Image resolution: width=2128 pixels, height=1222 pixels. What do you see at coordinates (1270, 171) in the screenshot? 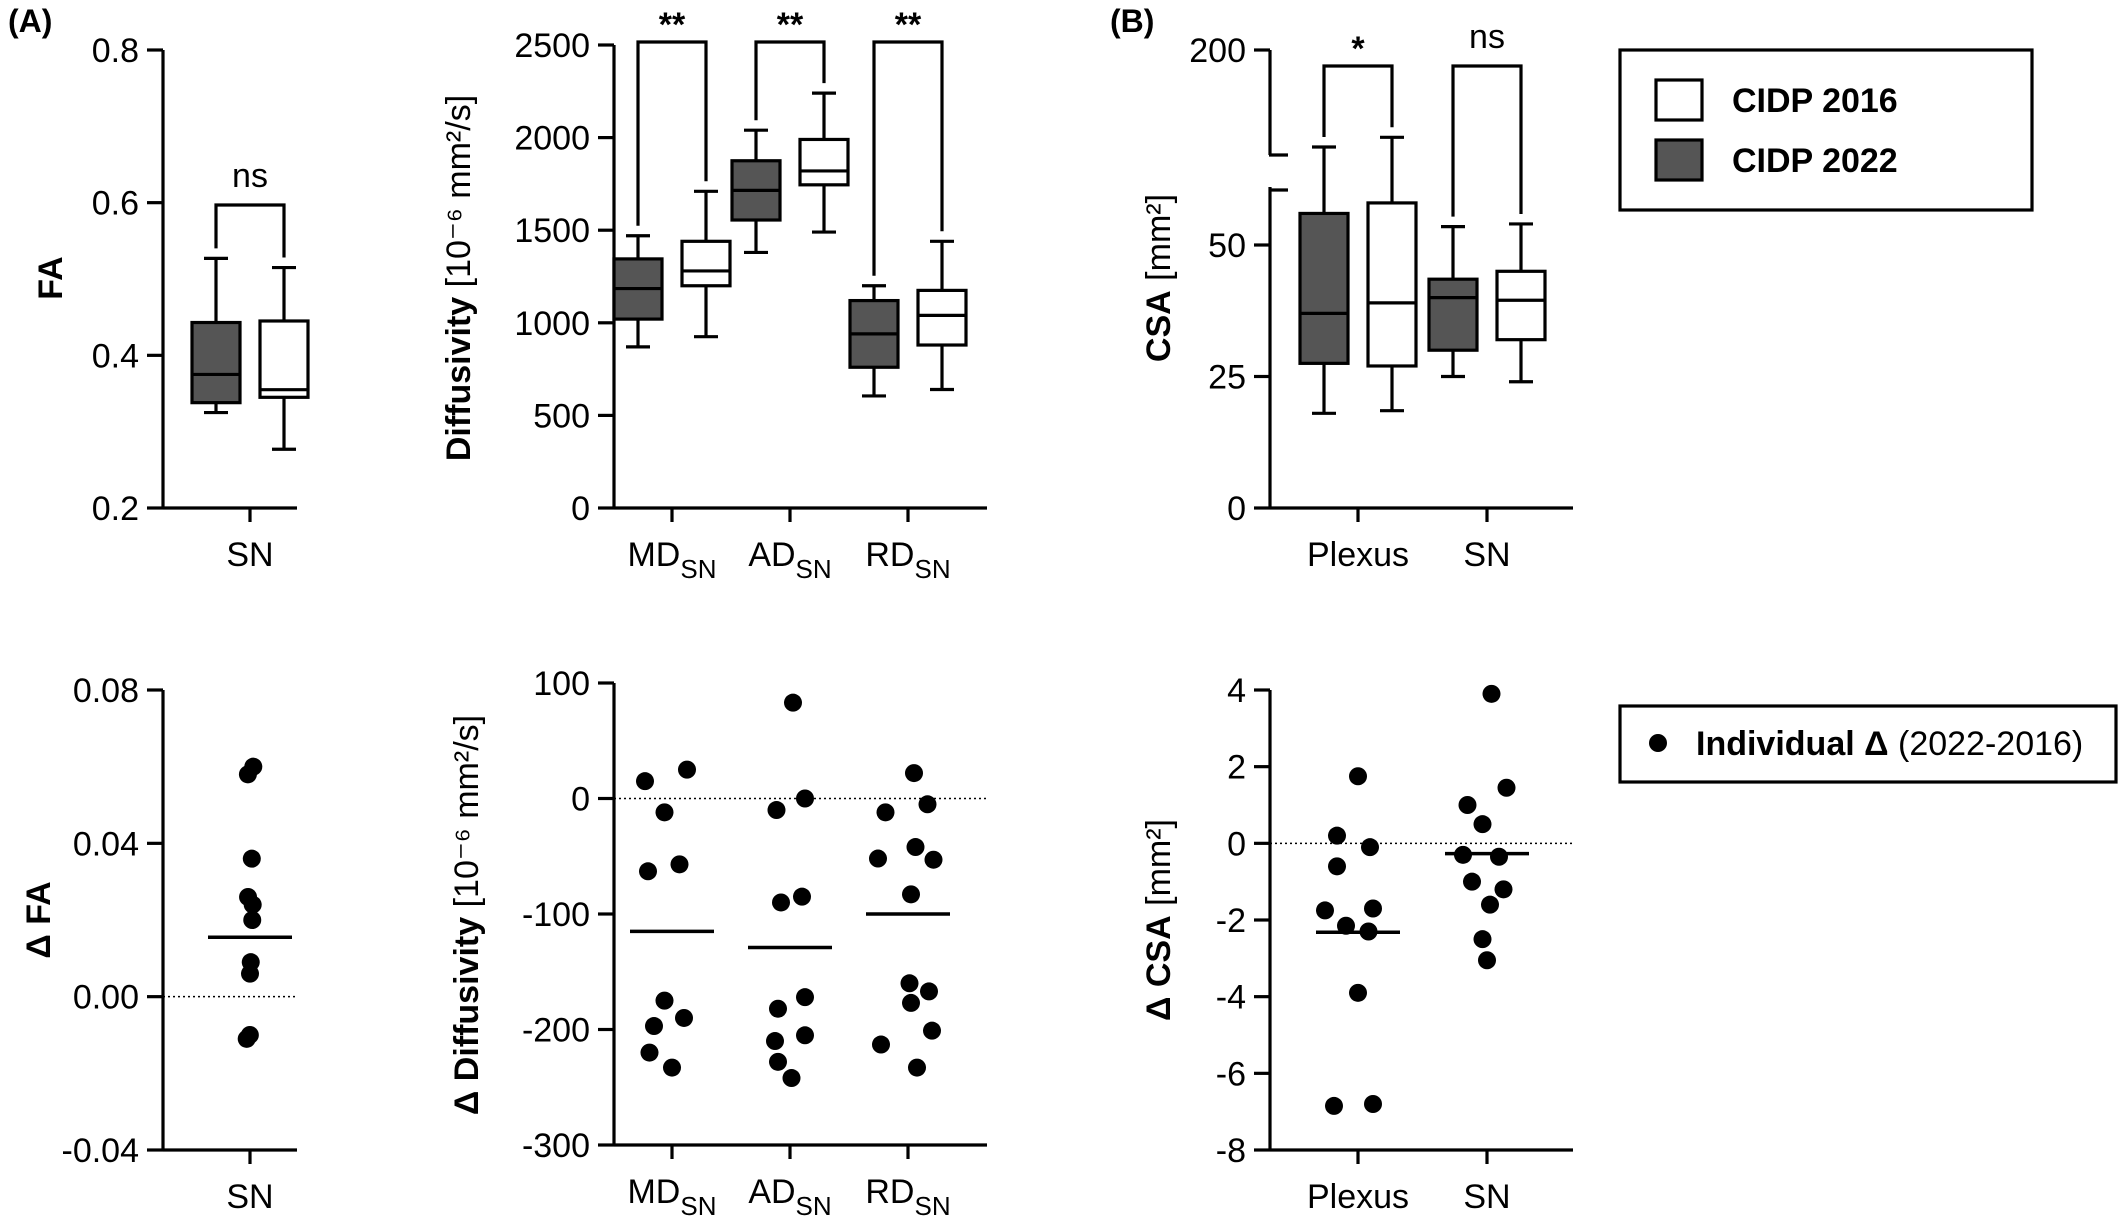
I see `axis-break-gap` at bounding box center [1270, 171].